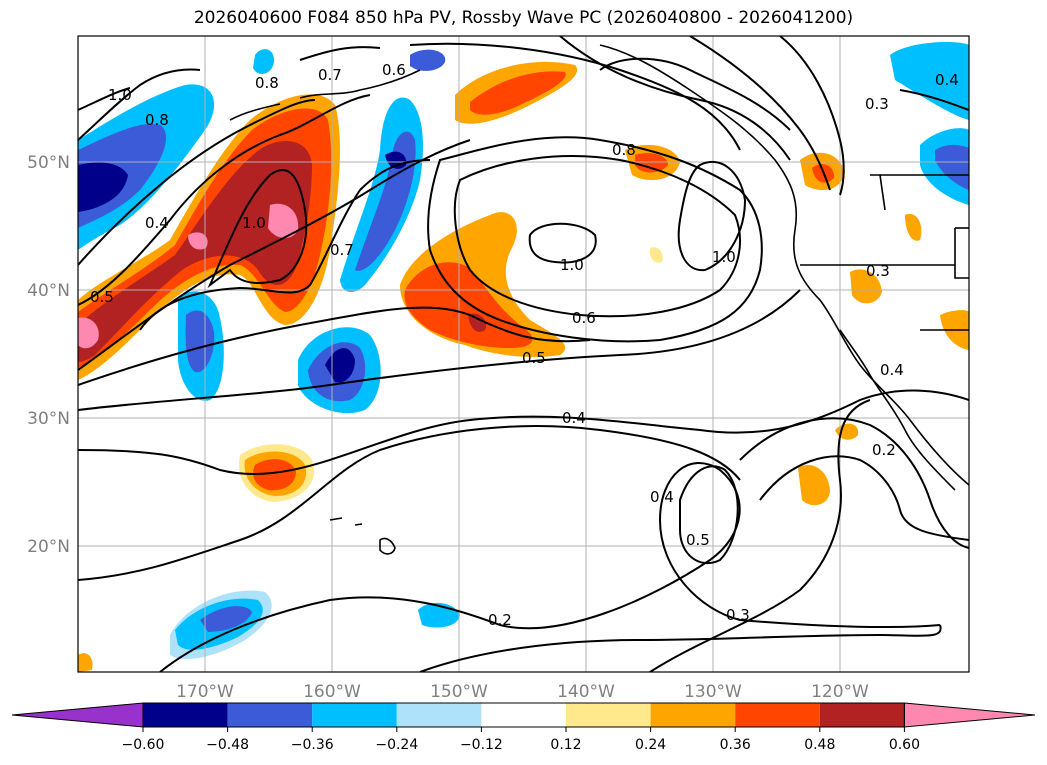 The image size is (1047, 765). What do you see at coordinates (48, 355) in the screenshot?
I see `latitude-labels: 50°N 40°N 30°N 20°N` at bounding box center [48, 355].